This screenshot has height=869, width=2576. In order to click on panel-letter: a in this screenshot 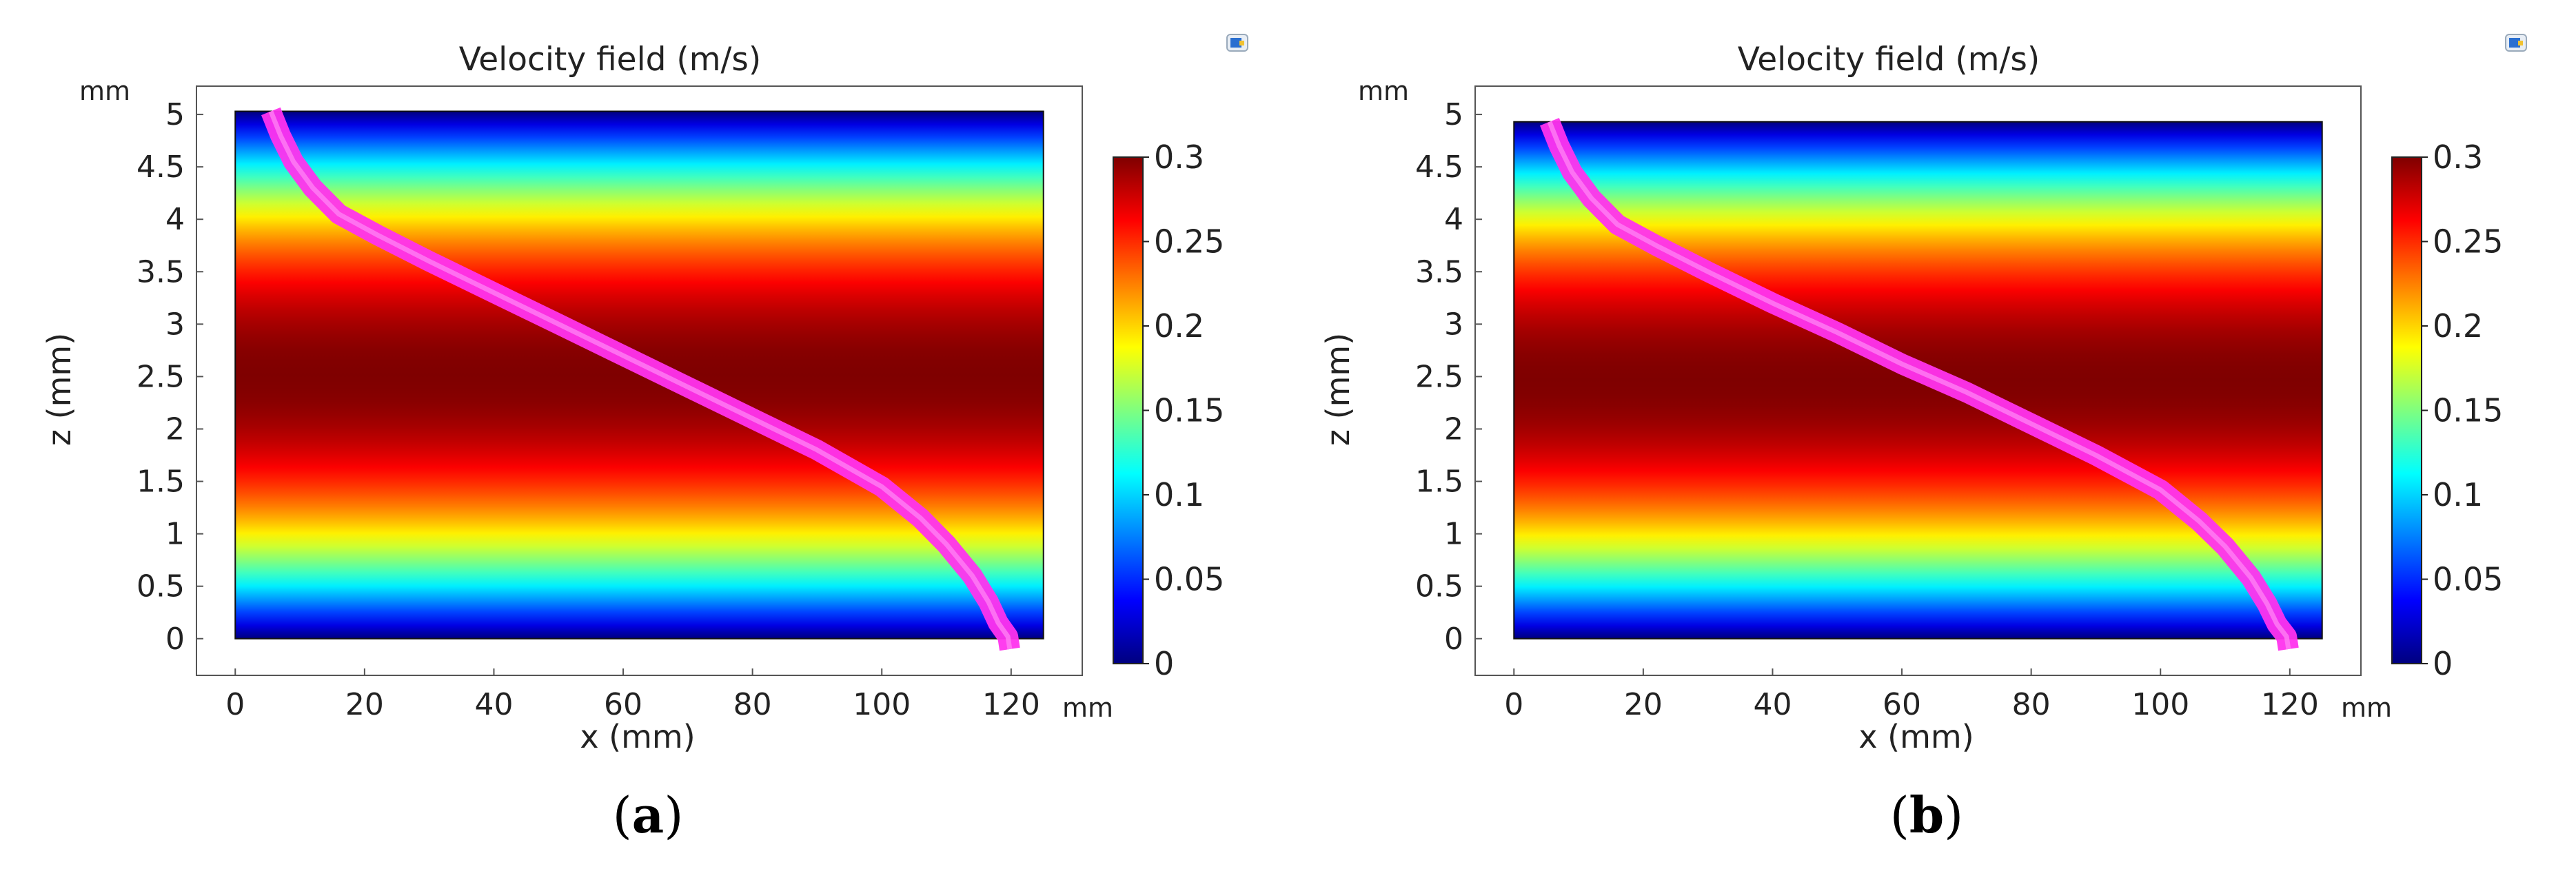, I will do `click(648, 815)`.